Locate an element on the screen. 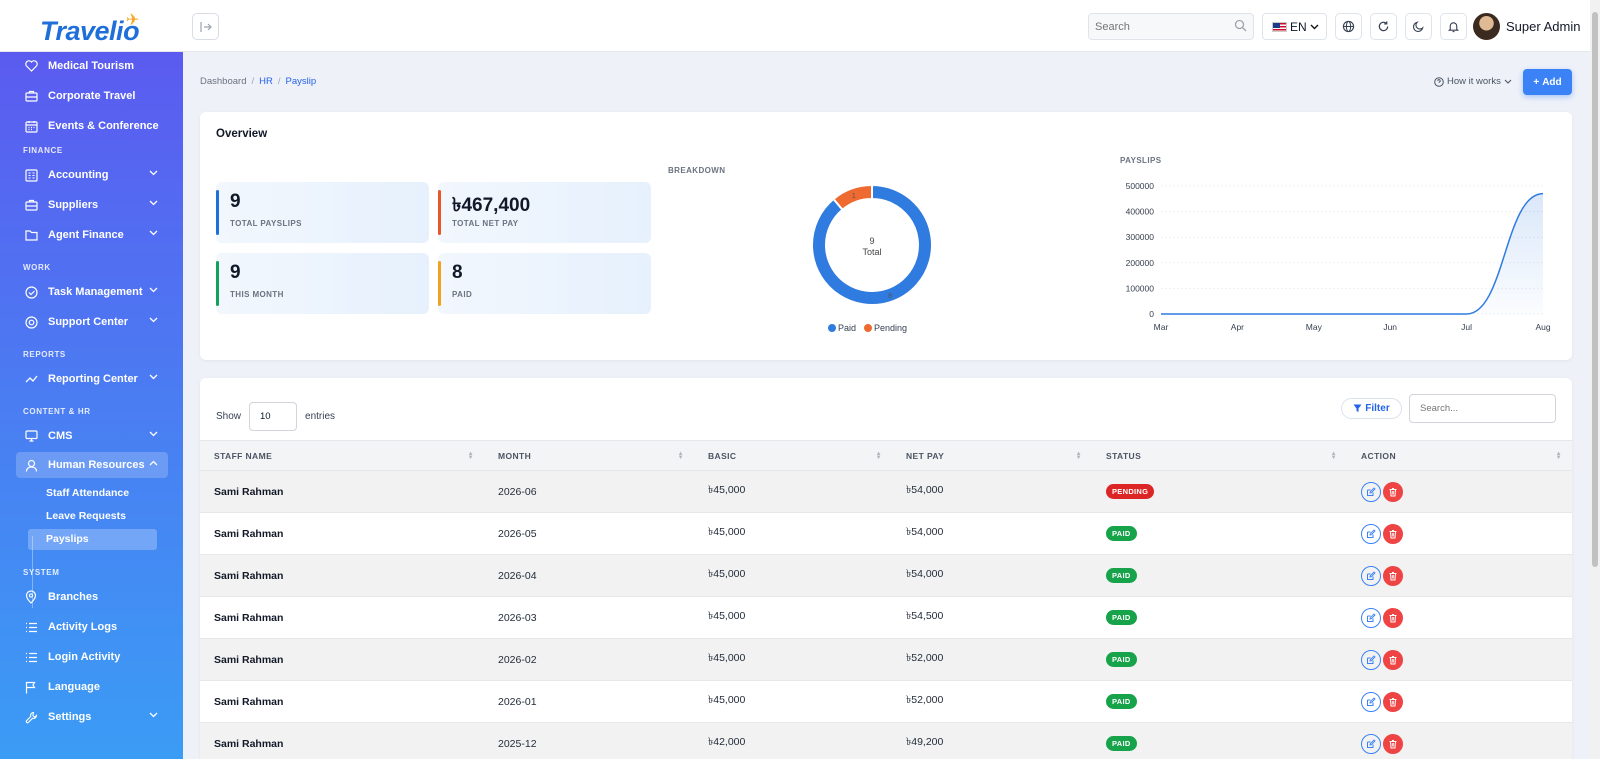 The width and height of the screenshot is (1600, 759). column-staff-name: STAFF NAME ▲ ▼ is located at coordinates (342, 455).